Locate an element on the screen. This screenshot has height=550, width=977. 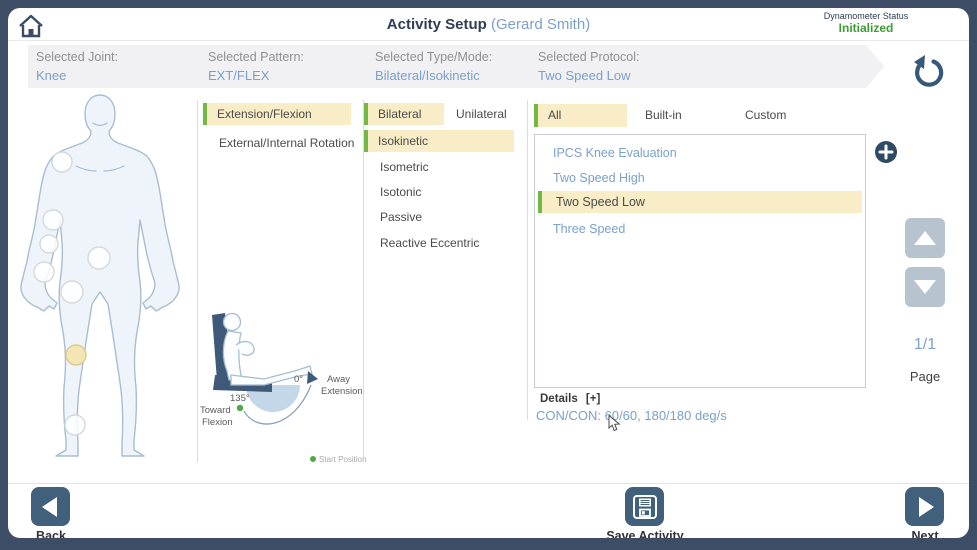
divider-pattern-mode is located at coordinates (363, 279).